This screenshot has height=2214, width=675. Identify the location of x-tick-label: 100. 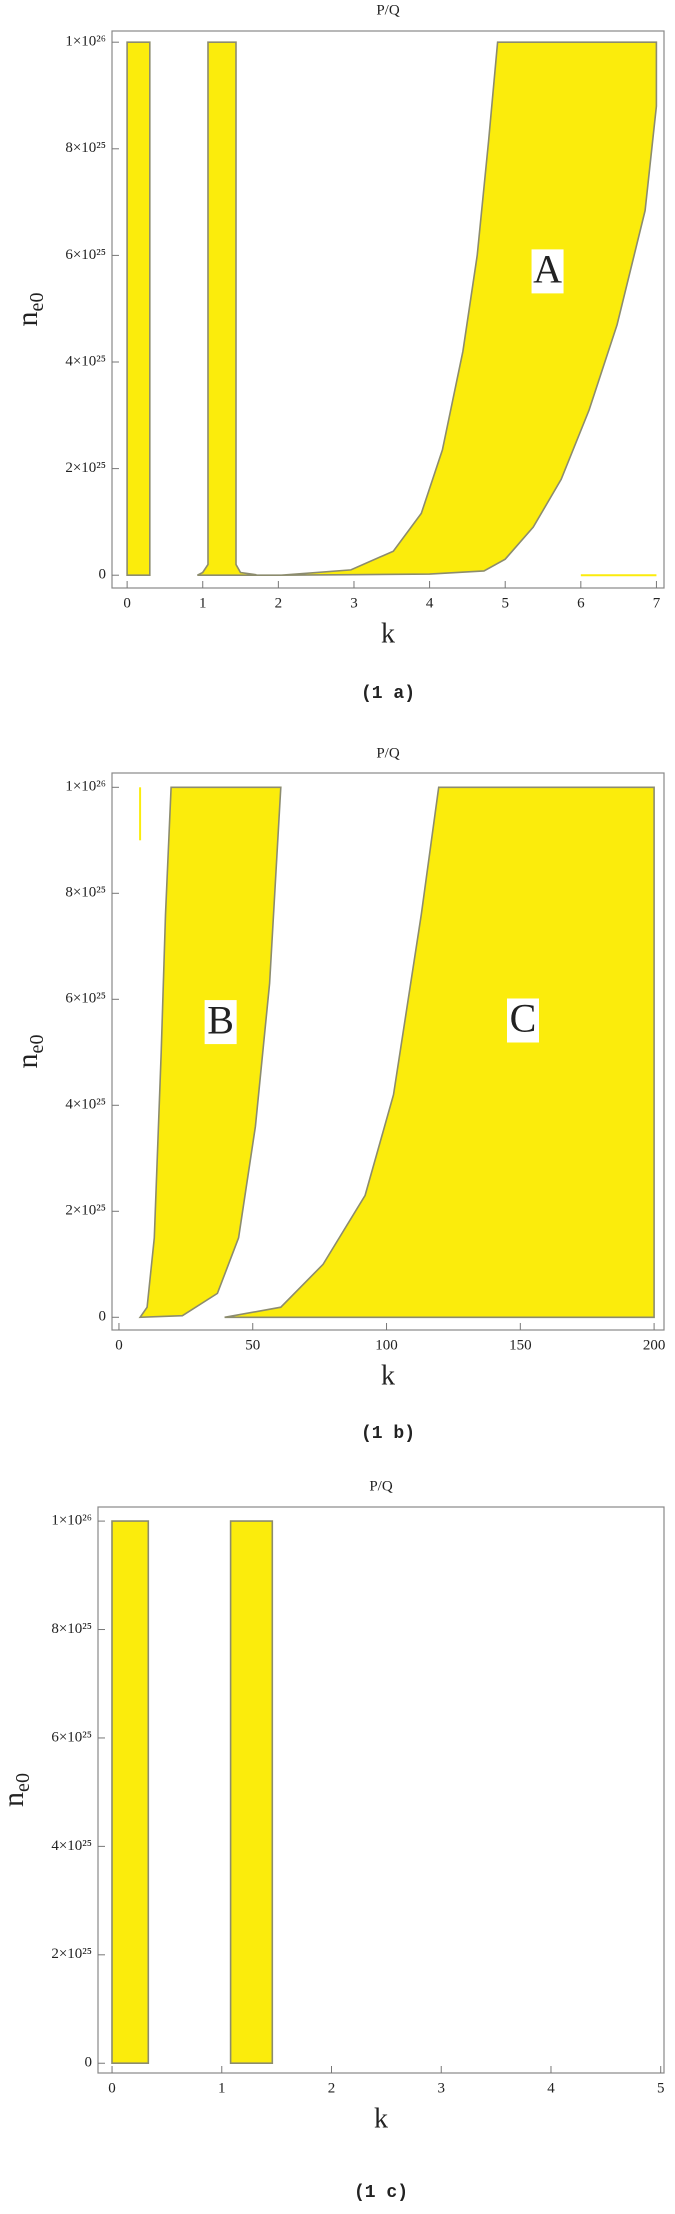
(386, 1345).